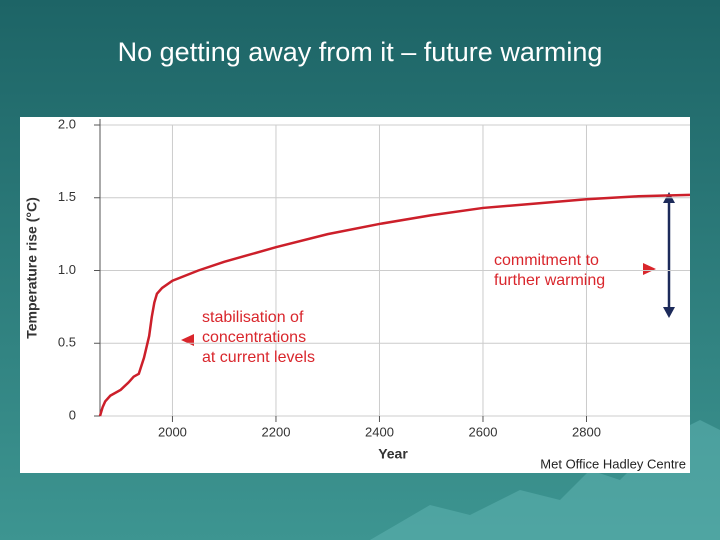  I want to click on x-tick-label: 2400, so click(379, 431).